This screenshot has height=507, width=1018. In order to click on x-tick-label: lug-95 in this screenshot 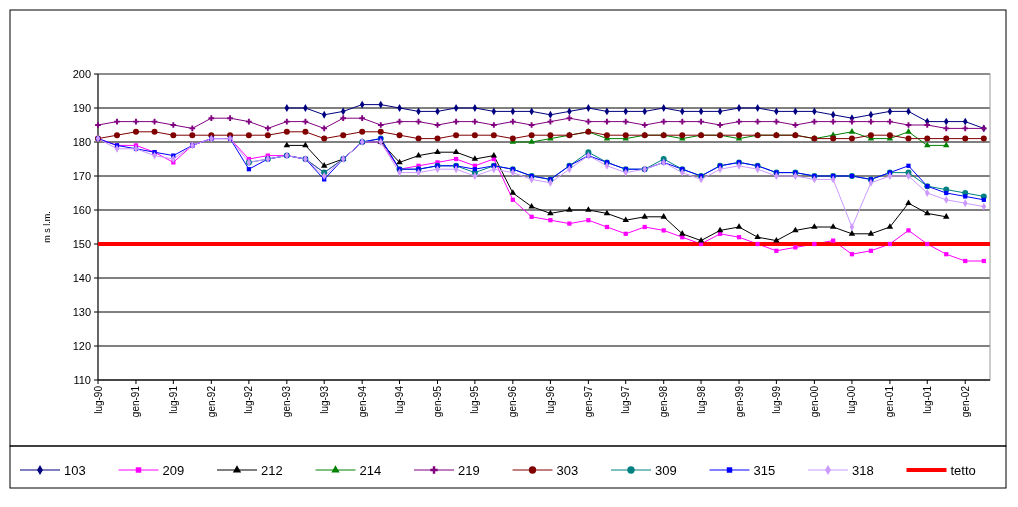, I will do `click(475, 399)`.